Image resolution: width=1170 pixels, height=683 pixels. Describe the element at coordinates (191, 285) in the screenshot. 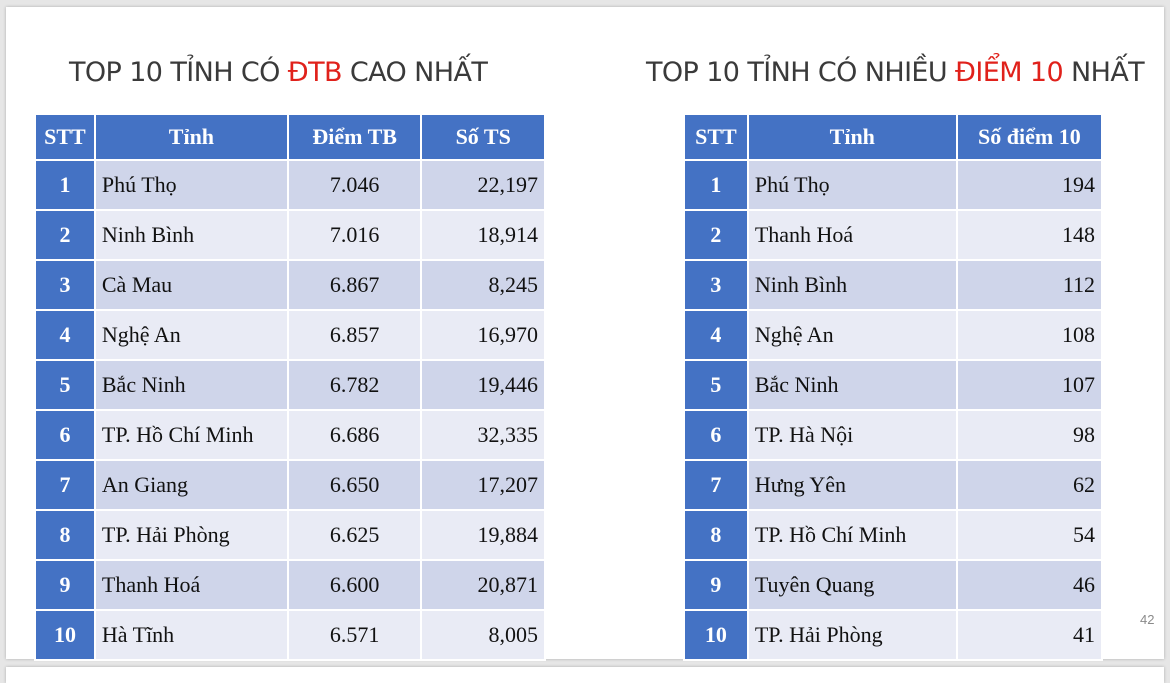

I see `province-cell: Cà Mau` at that location.